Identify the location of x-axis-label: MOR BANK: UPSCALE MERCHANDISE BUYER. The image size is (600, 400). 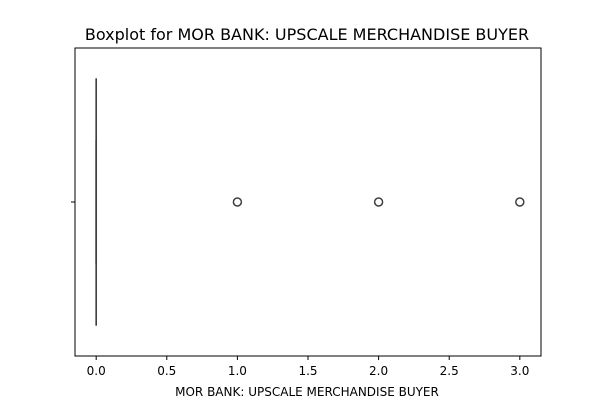
(307, 392).